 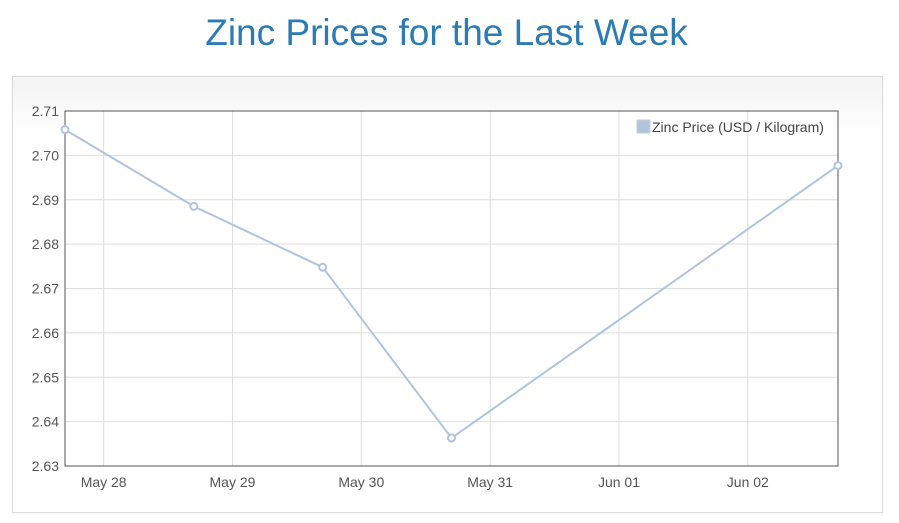 I want to click on legend-label: Zinc Price (USD / Kilogram), so click(x=738, y=127).